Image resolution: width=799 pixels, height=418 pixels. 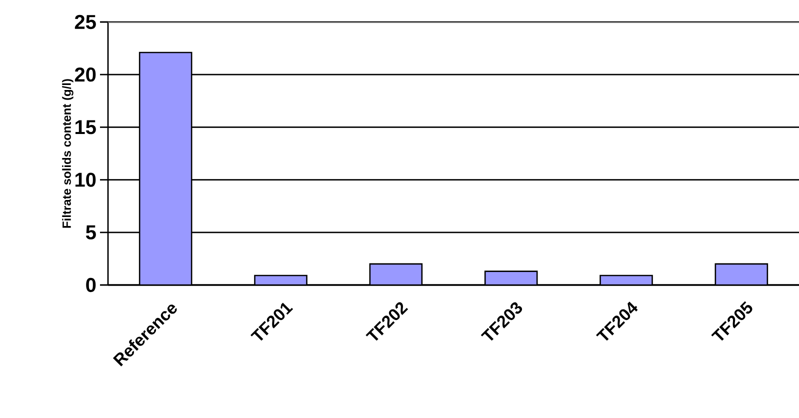 I want to click on y-tick-label: 5, so click(x=91, y=232).